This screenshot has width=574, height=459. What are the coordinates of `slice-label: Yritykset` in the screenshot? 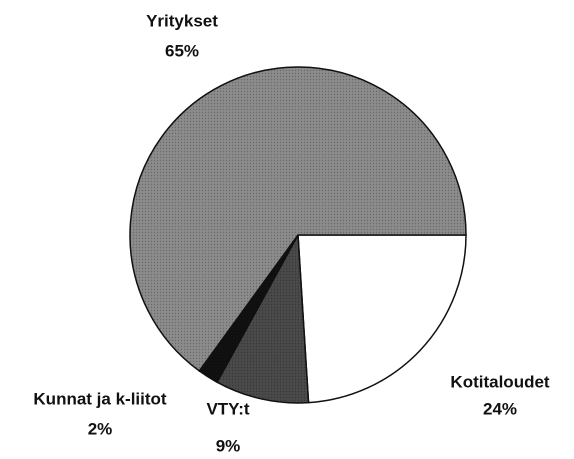 It's located at (182, 20).